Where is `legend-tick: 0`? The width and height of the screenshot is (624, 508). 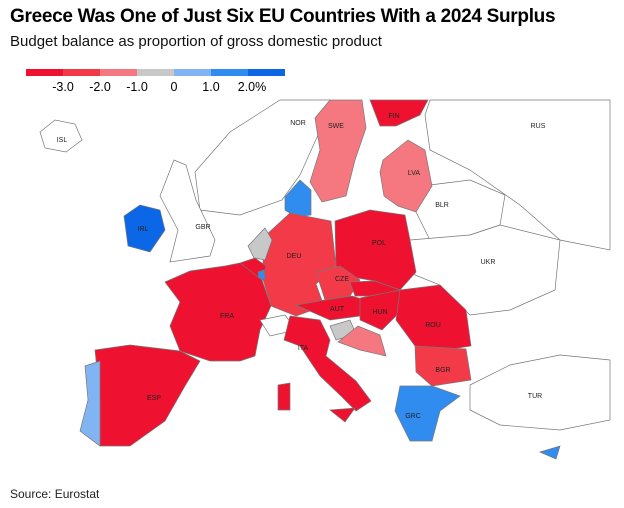 legend-tick: 0 is located at coordinates (174, 87).